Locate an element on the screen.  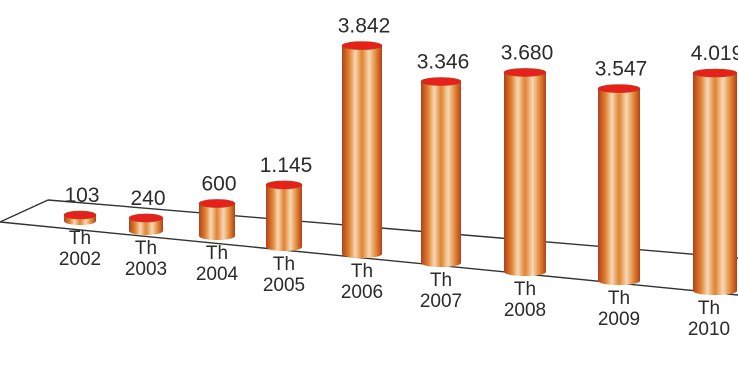
data-label: 240 is located at coordinates (147, 198).